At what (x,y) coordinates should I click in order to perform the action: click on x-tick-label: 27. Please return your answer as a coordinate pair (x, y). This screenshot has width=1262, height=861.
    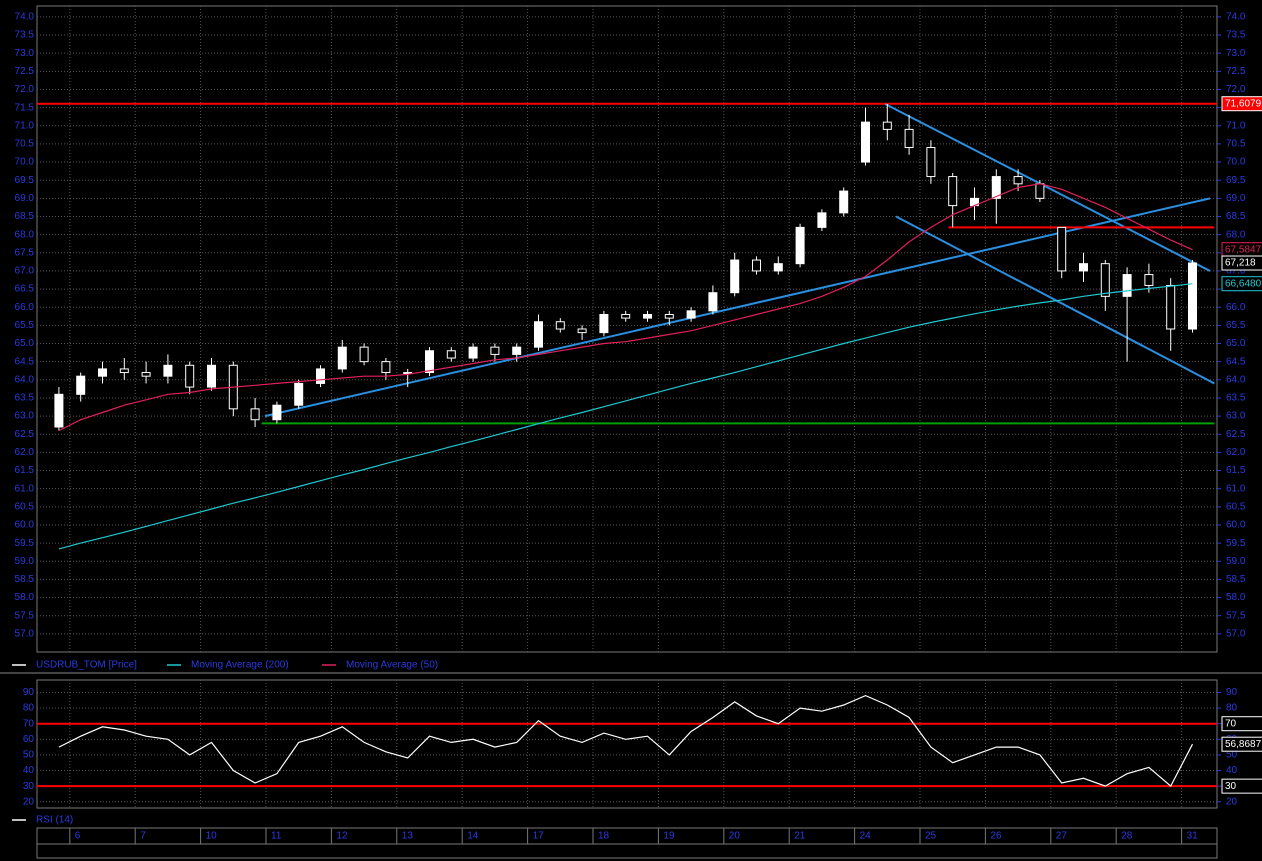
    Looking at the image, I should click on (1062, 836).